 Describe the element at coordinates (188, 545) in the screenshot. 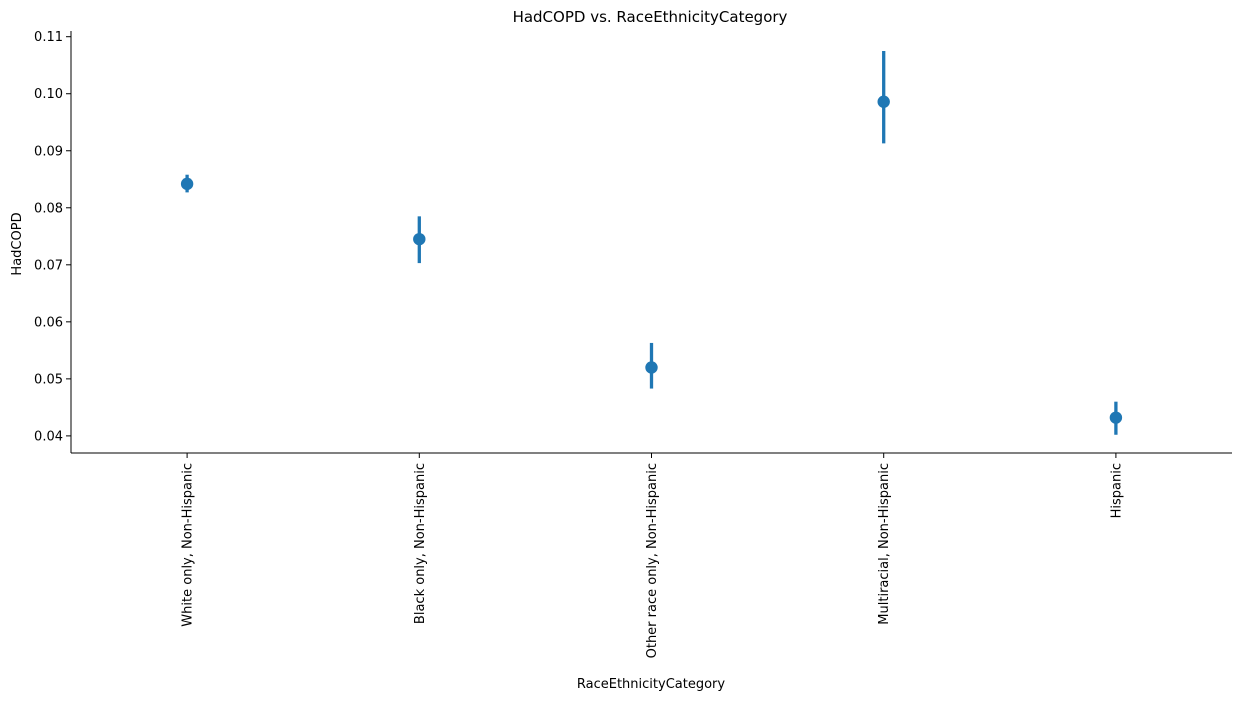

I see `x-tick-label: White only, Non-Hispanic` at that location.